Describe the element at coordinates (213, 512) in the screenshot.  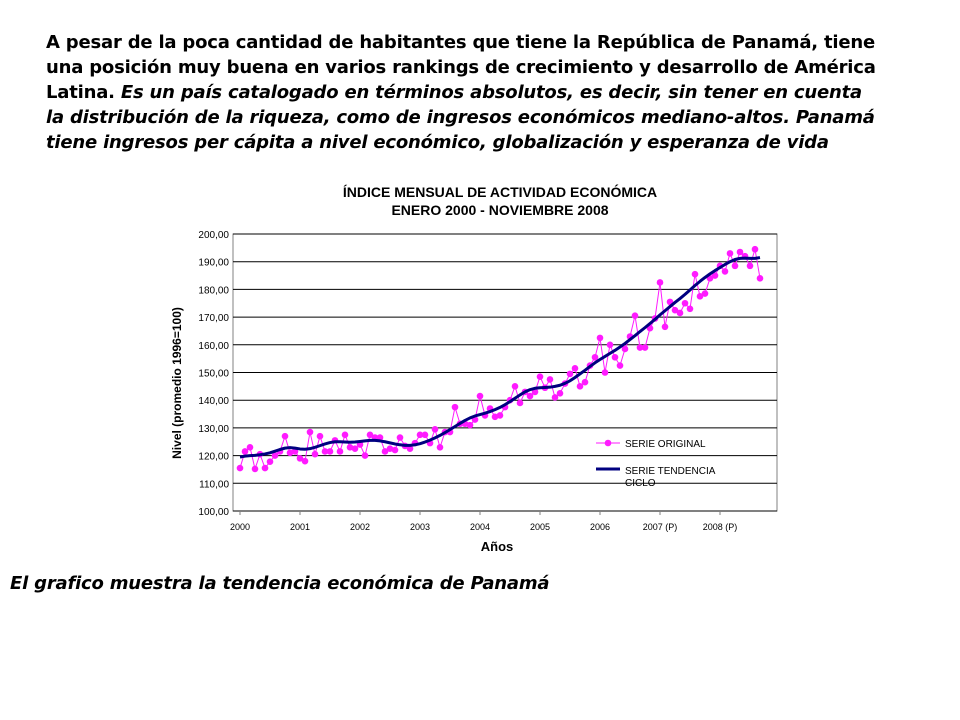
I see `y-tick-label: 100,00` at that location.